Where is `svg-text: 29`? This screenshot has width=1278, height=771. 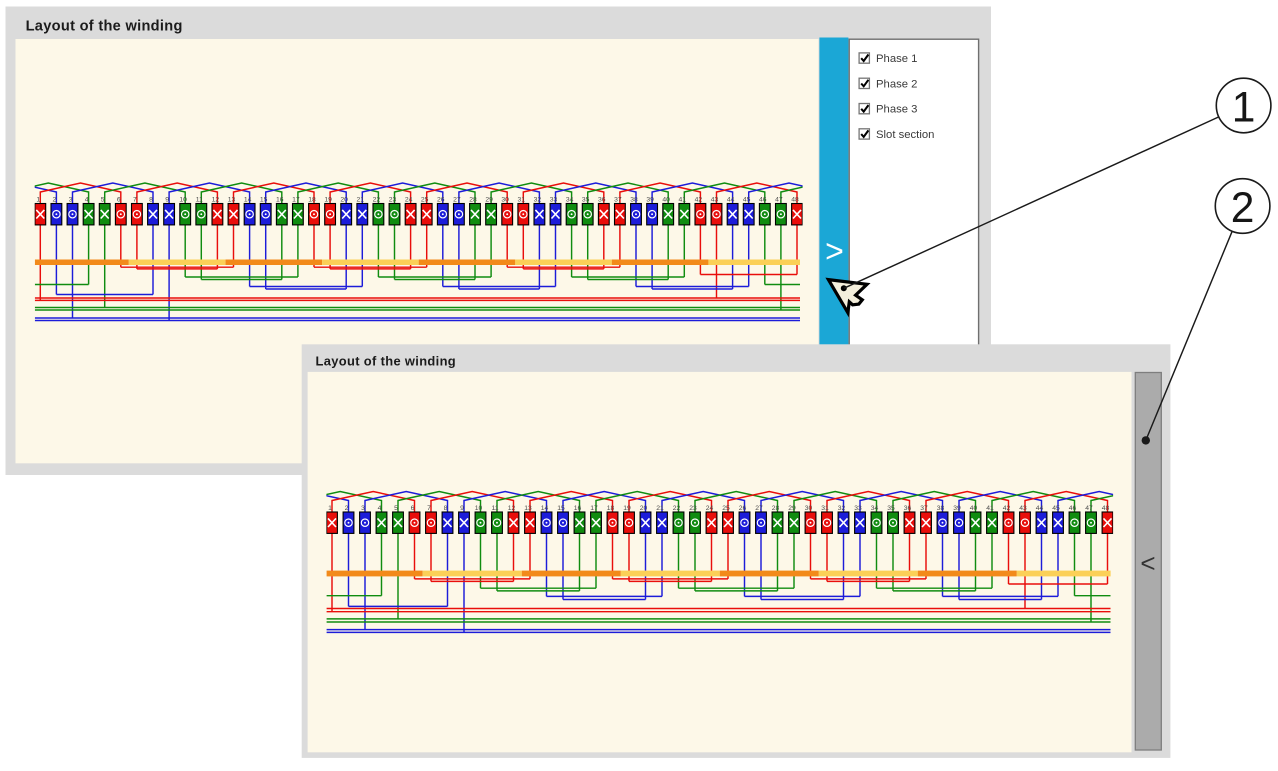
svg-text: 29 is located at coordinates (792, 508).